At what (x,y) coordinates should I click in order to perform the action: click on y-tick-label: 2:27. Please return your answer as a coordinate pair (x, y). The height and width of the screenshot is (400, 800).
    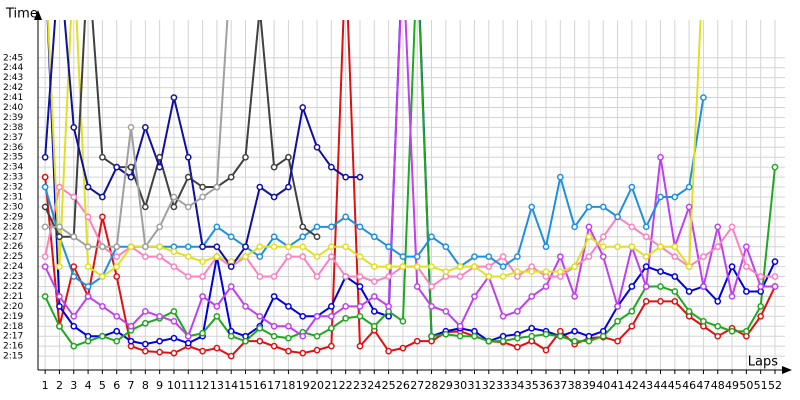
    Looking at the image, I should click on (13, 237).